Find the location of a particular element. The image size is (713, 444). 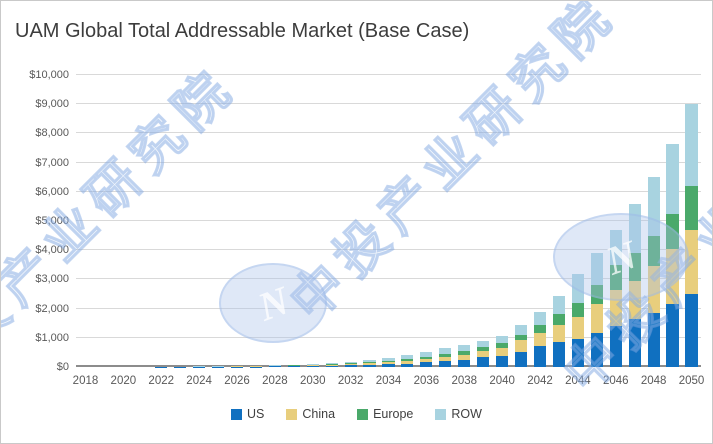

y-axis-label: $9,000 is located at coordinates (52, 104).